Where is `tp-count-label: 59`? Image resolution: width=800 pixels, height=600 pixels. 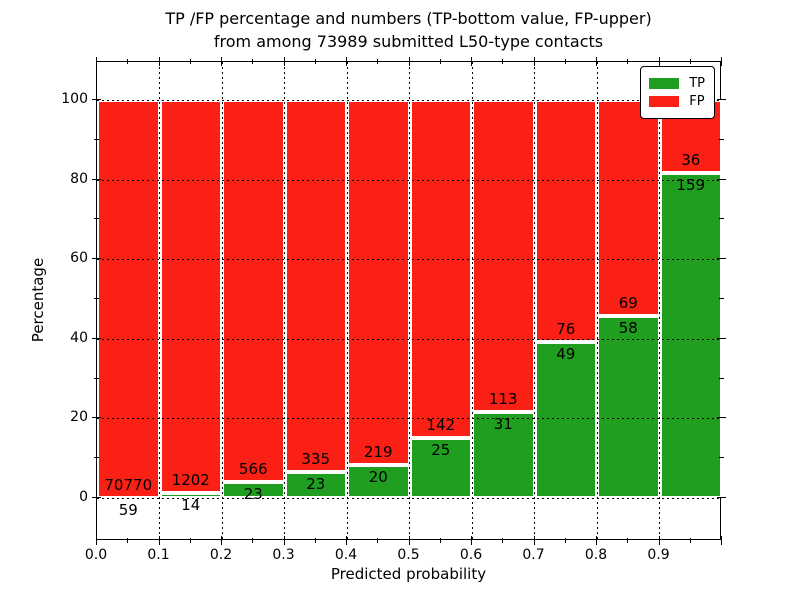
tp-count-label: 59 is located at coordinates (128, 509).